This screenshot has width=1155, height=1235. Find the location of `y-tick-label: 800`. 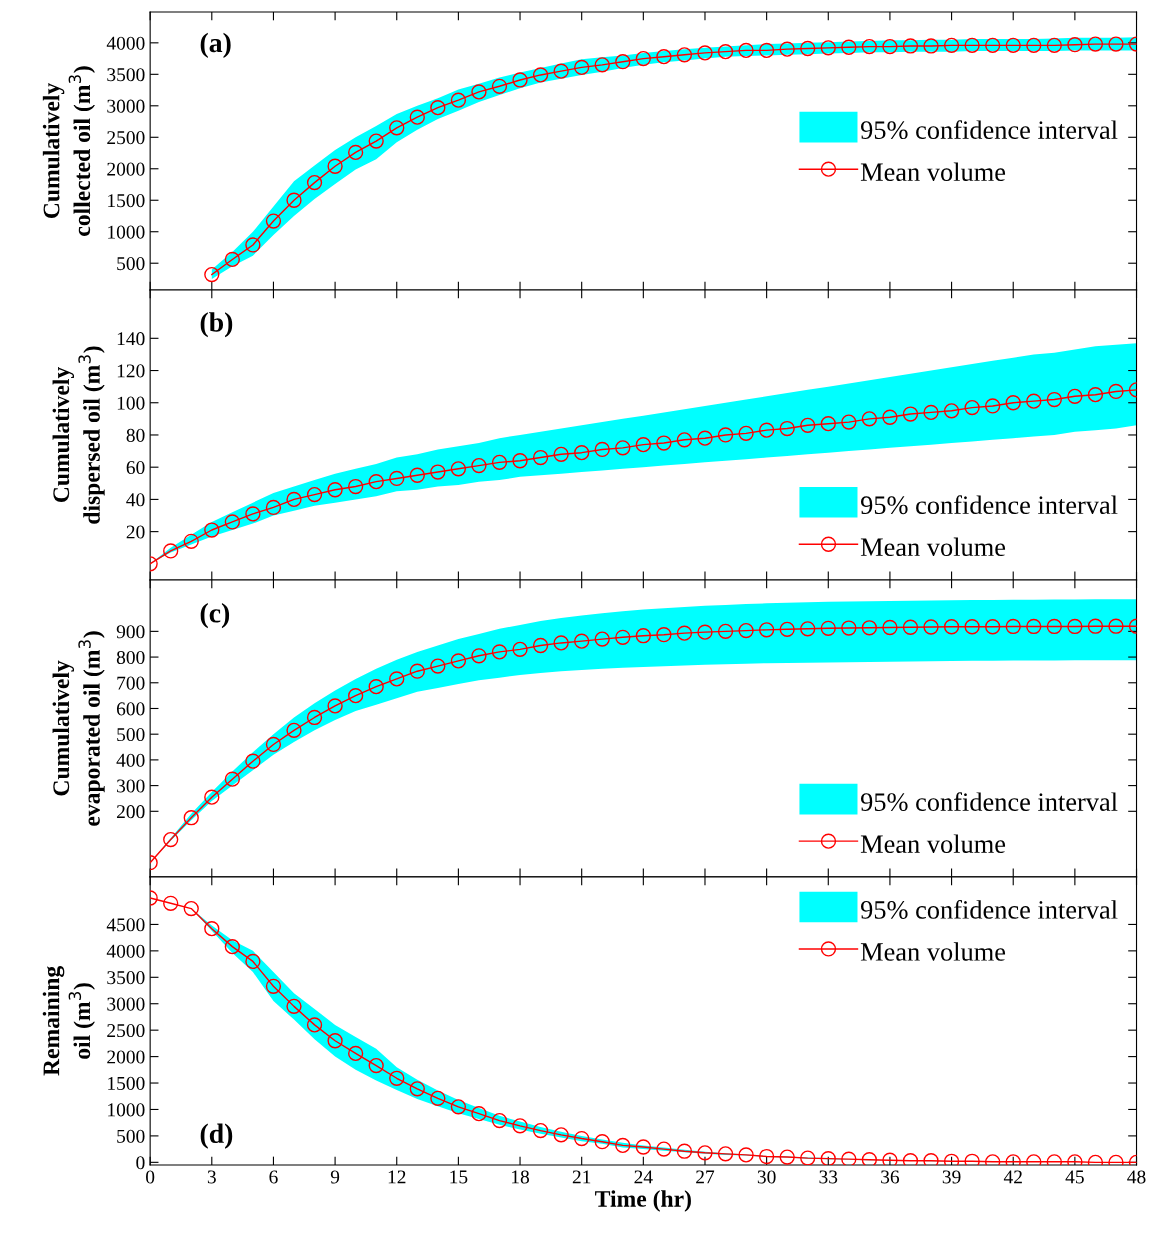

y-tick-label: 800 is located at coordinates (130, 657).